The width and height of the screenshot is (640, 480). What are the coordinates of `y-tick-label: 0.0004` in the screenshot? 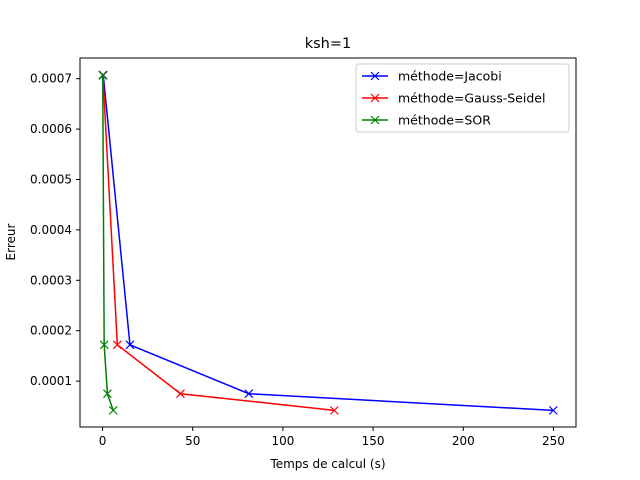 It's located at (51, 230).